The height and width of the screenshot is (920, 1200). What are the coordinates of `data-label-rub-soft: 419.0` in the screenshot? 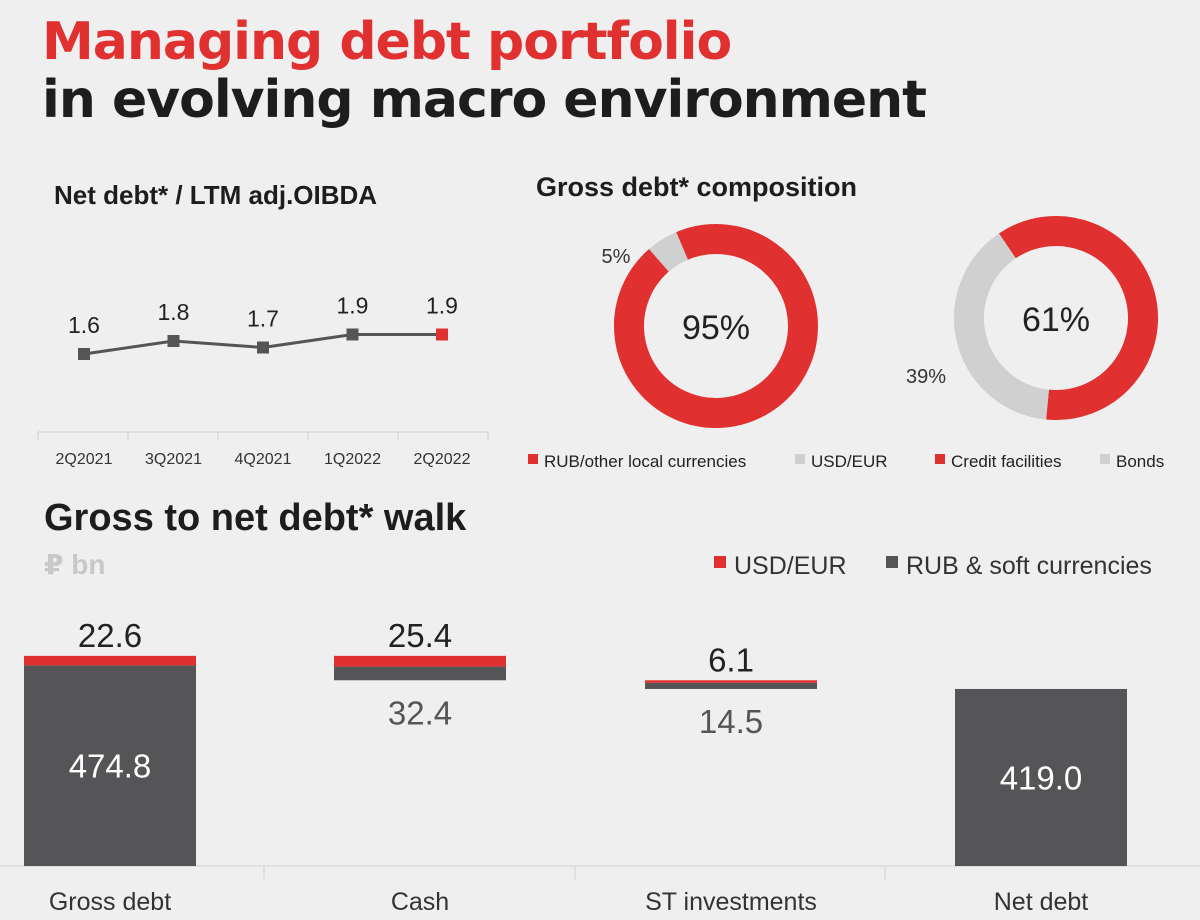 It's located at (1041, 777).